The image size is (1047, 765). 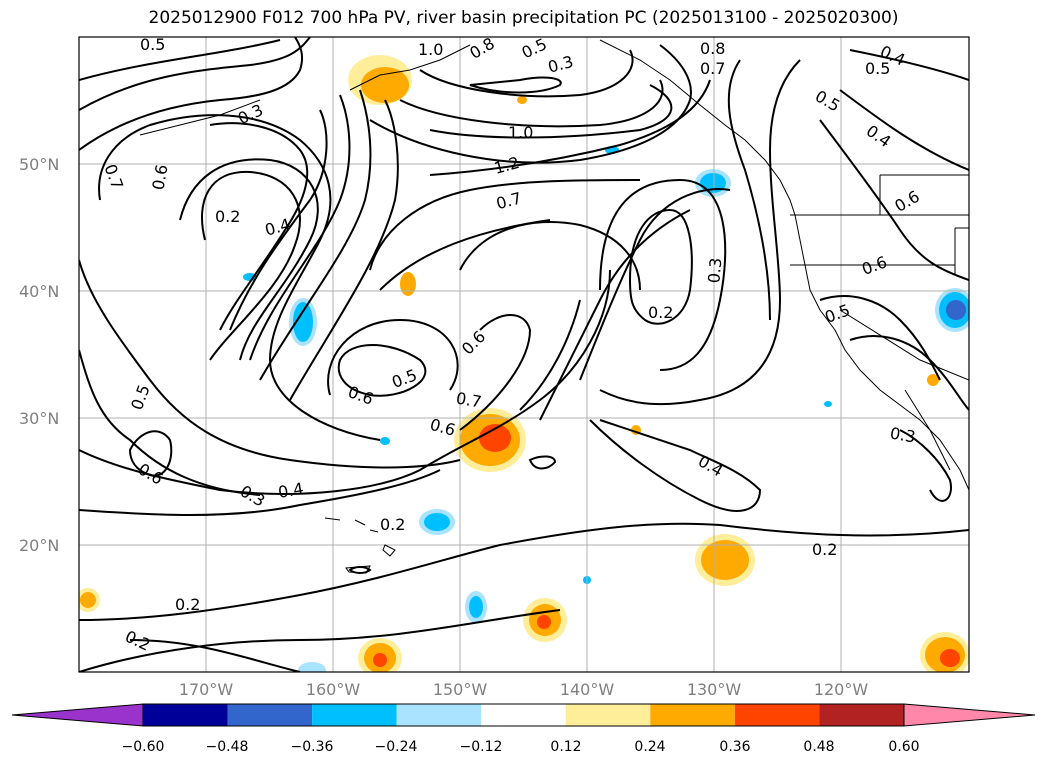 I want to click on lat-tick-label: 20°N, so click(x=39, y=545).